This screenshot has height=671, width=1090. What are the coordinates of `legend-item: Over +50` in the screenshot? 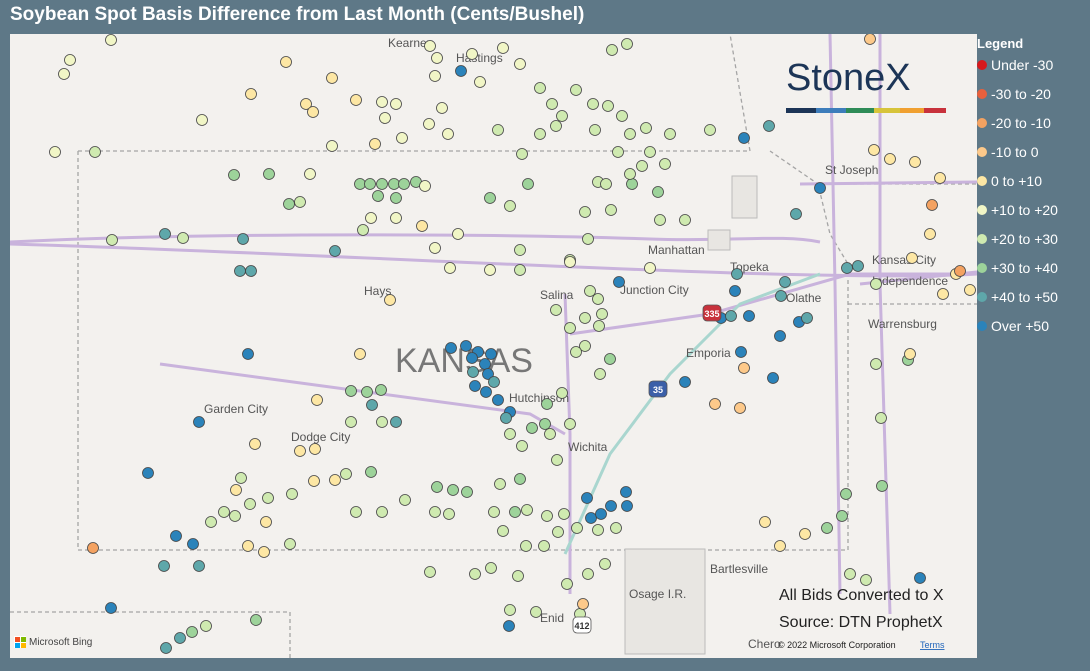 It's located at (1017, 332).